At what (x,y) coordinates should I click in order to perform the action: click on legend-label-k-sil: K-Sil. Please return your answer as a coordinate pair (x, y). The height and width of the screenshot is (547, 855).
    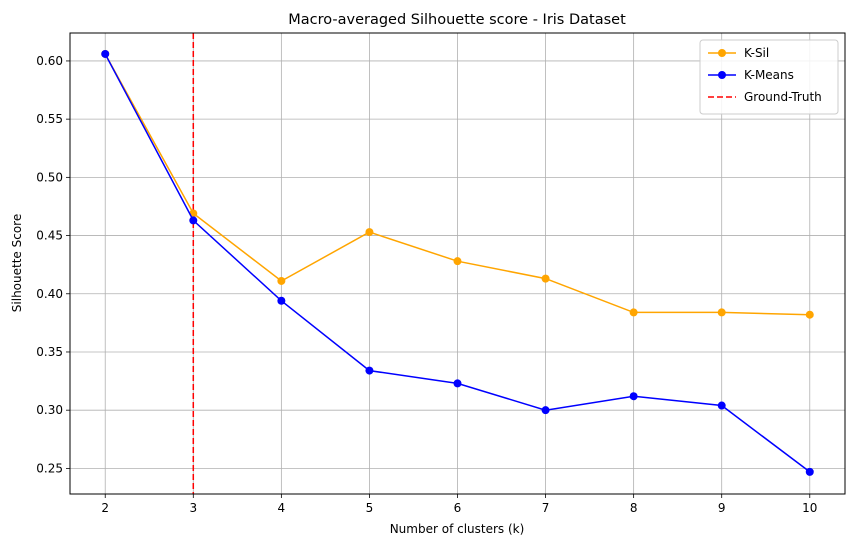
    Looking at the image, I should click on (756, 53).